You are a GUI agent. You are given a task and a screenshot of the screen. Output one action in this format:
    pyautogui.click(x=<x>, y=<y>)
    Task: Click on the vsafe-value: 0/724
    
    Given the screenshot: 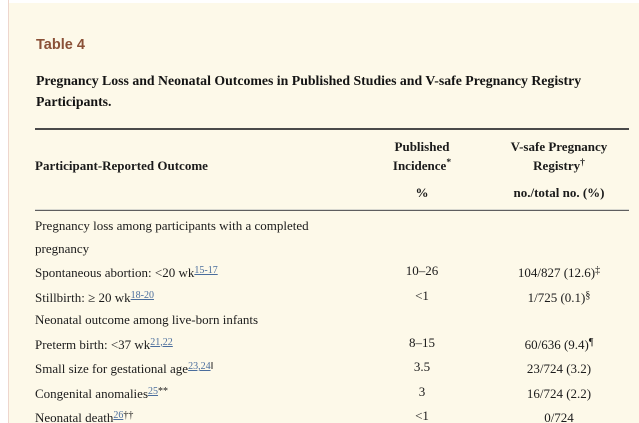 What is the action you would take?
    pyautogui.click(x=559, y=414)
    